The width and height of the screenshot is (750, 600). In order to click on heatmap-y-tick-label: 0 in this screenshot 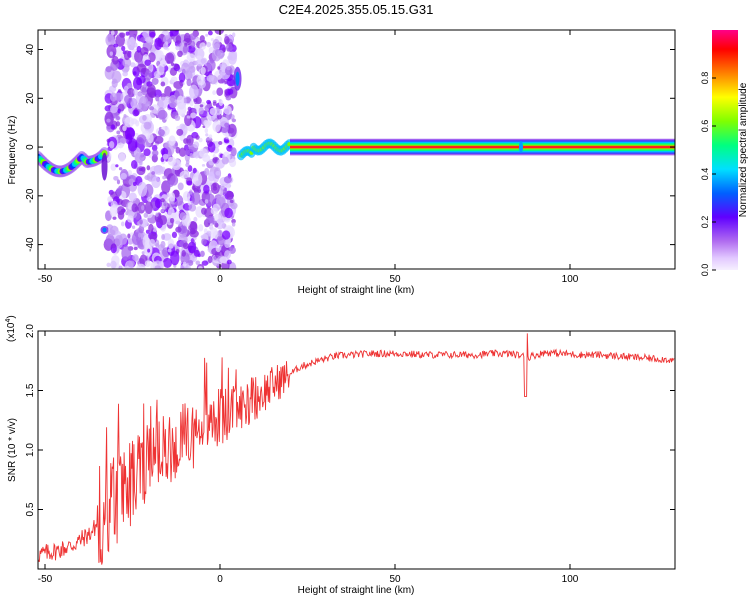, I will do `click(30, 147)`.